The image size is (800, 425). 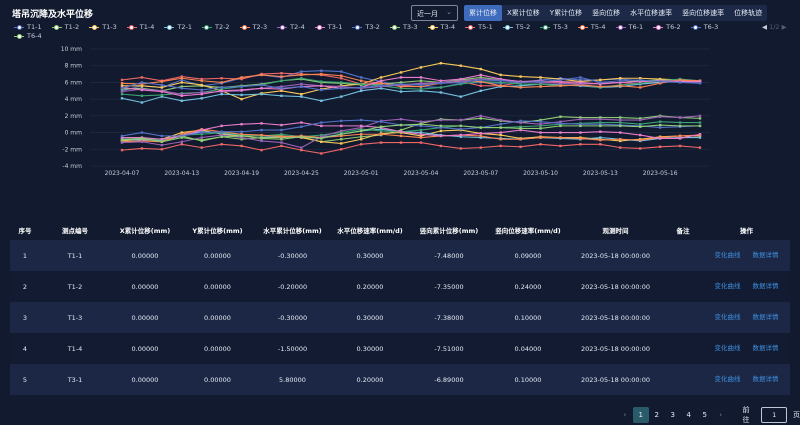 I want to click on column-header: 竖向位移速率(mm/d), so click(x=528, y=231).